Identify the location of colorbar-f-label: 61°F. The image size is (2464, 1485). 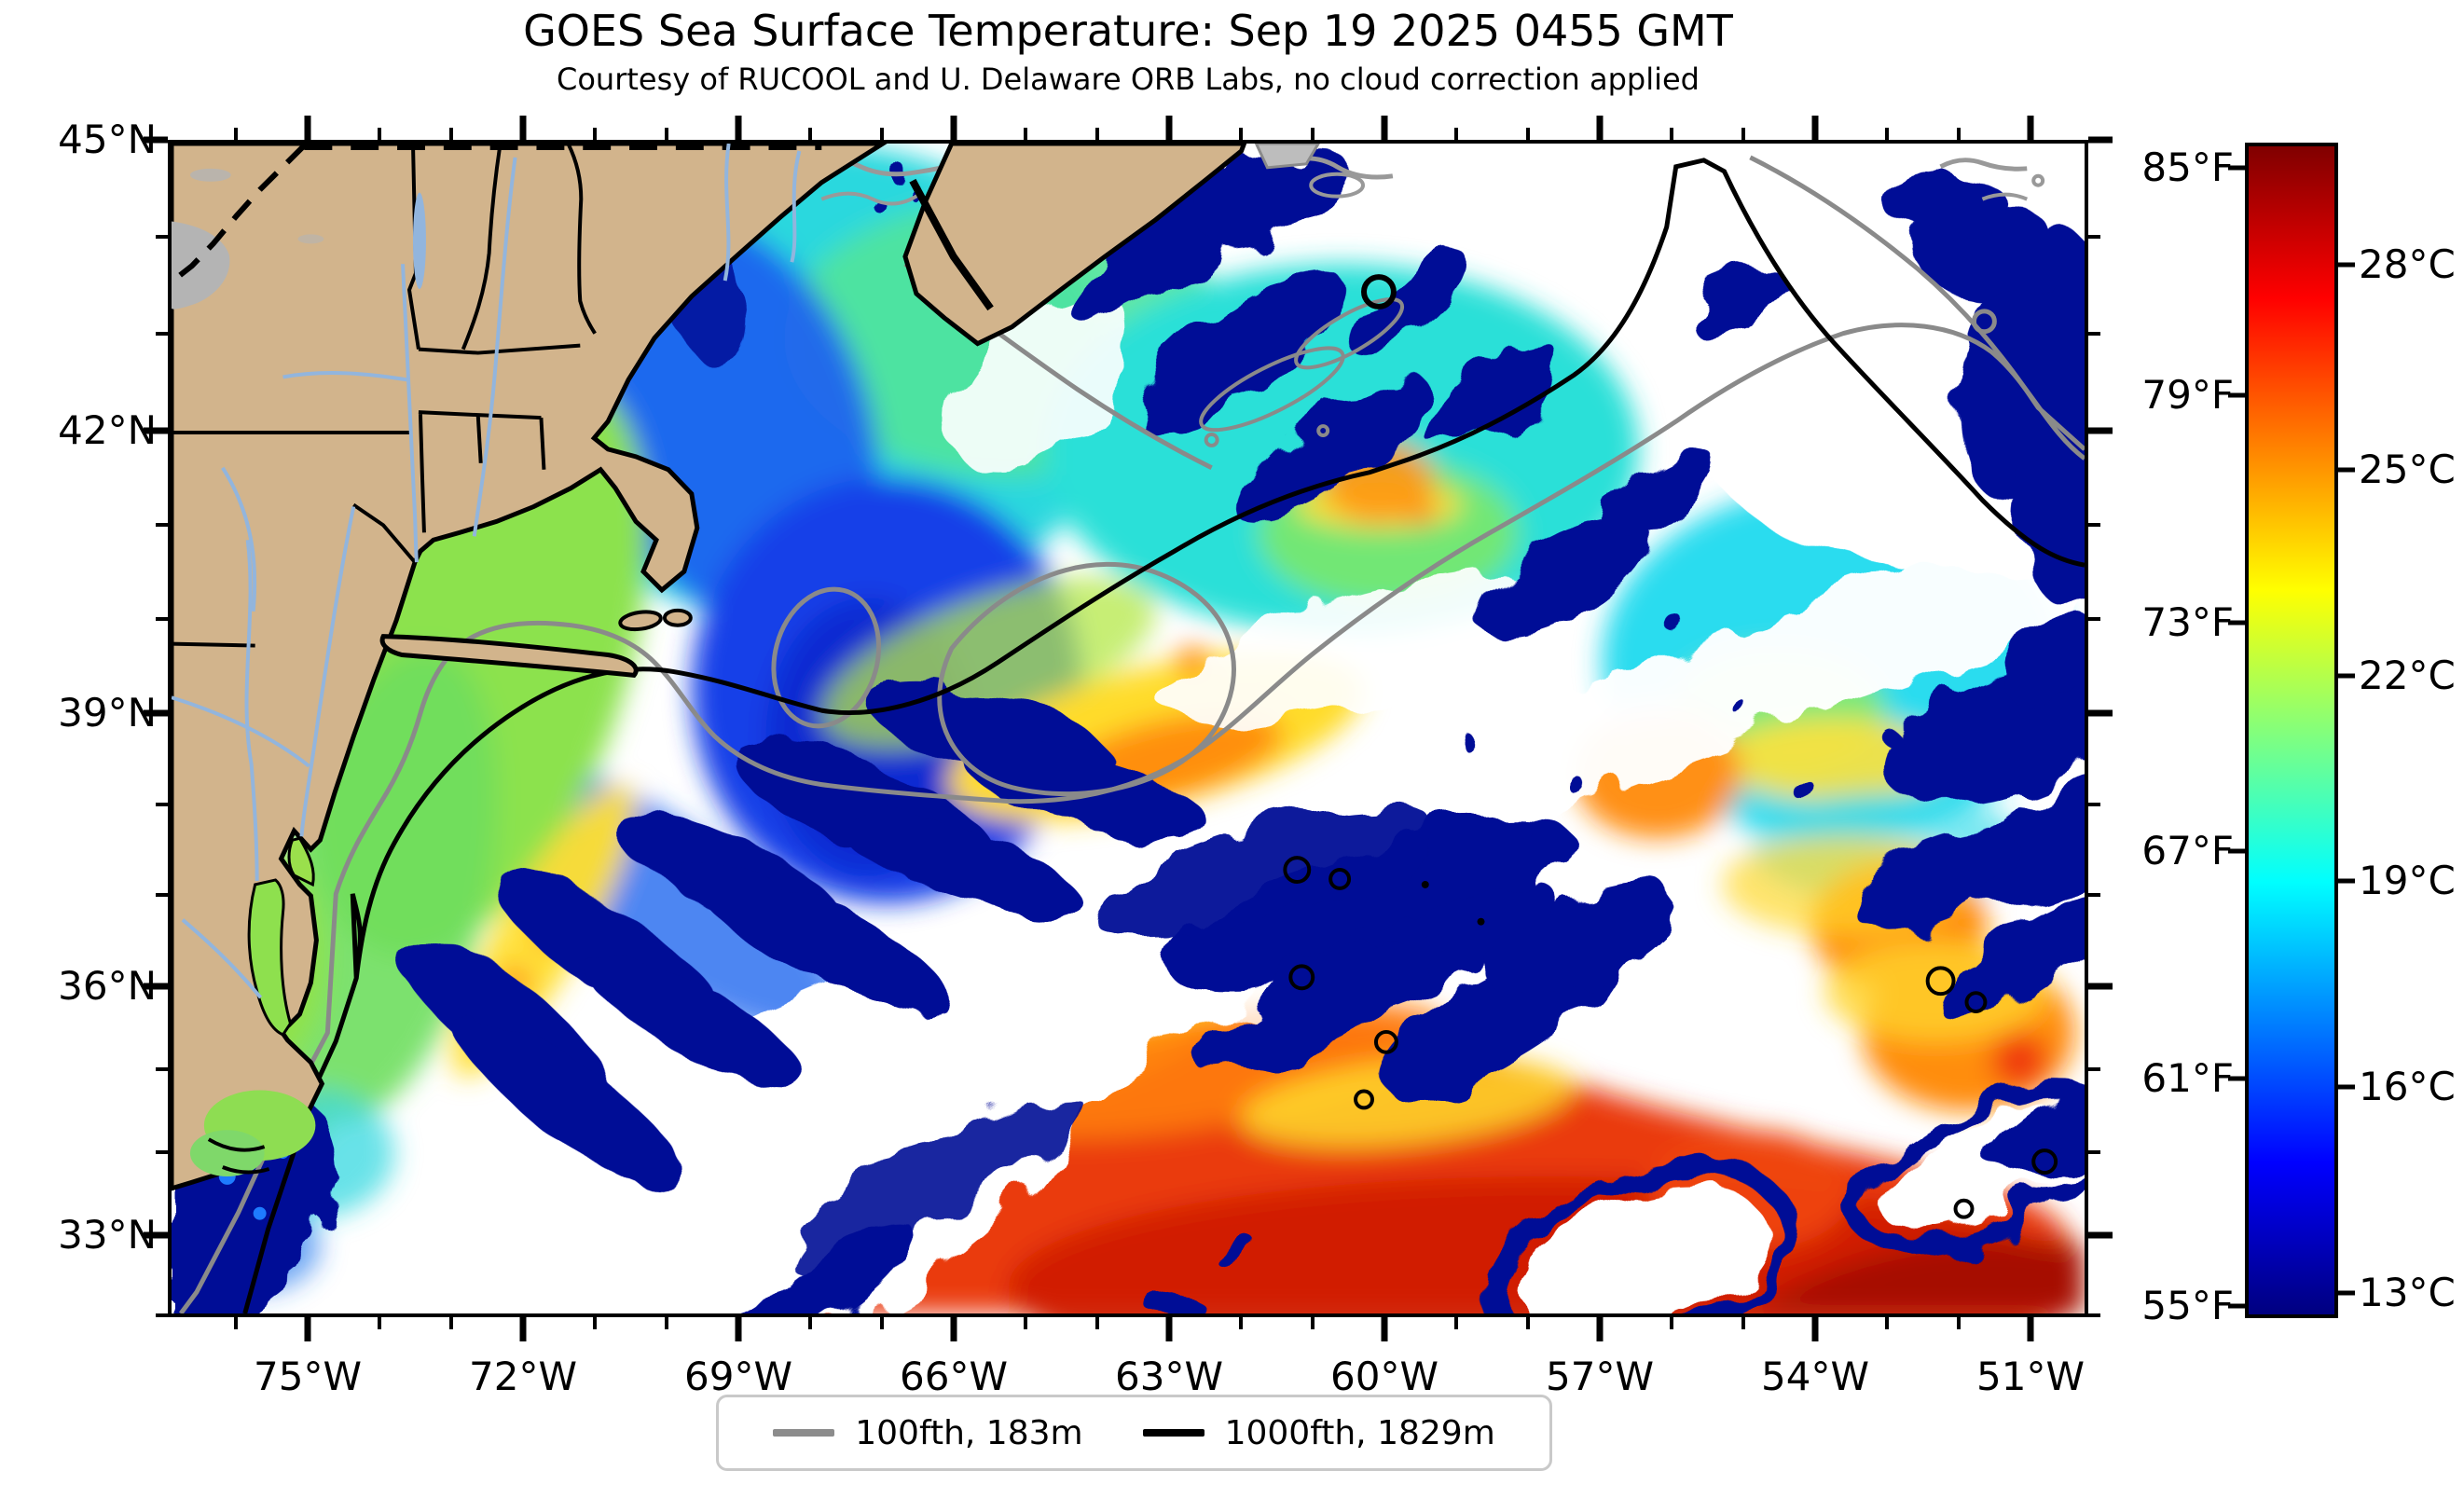
(2187, 1078).